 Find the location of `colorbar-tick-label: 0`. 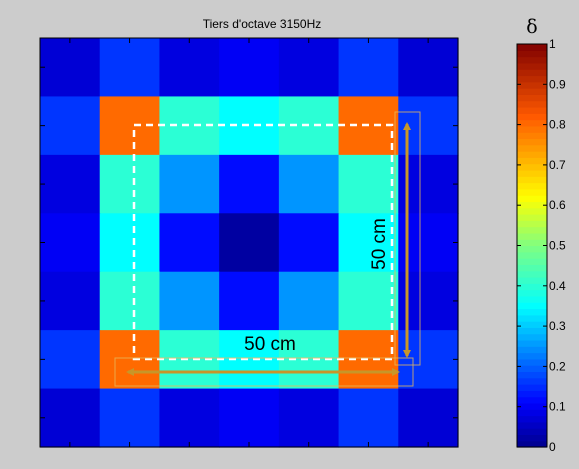

colorbar-tick-label: 0 is located at coordinates (552, 447).